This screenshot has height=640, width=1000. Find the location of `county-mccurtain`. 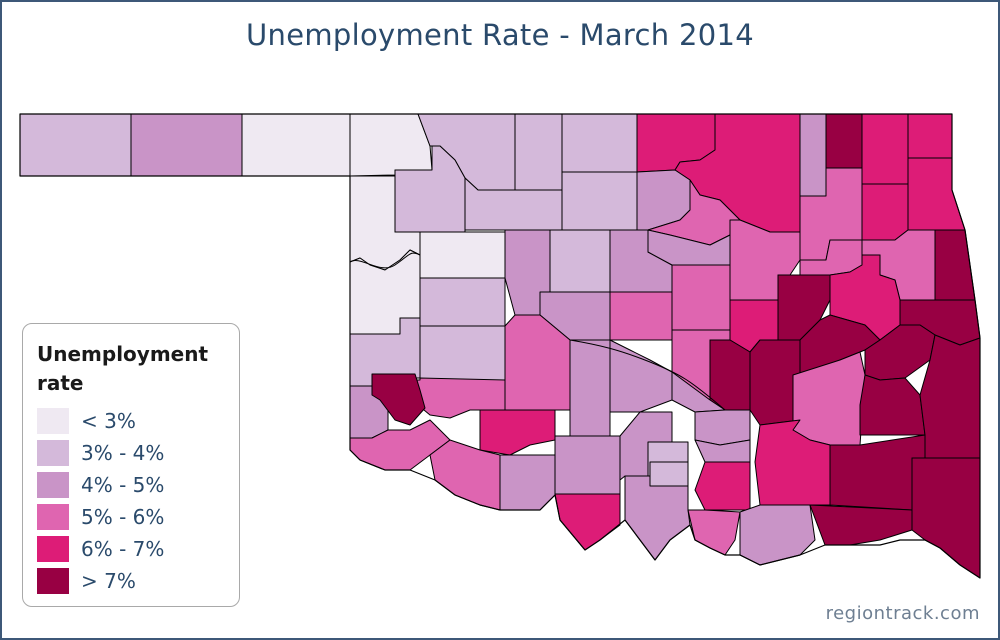

county-mccurtain is located at coordinates (946, 518).